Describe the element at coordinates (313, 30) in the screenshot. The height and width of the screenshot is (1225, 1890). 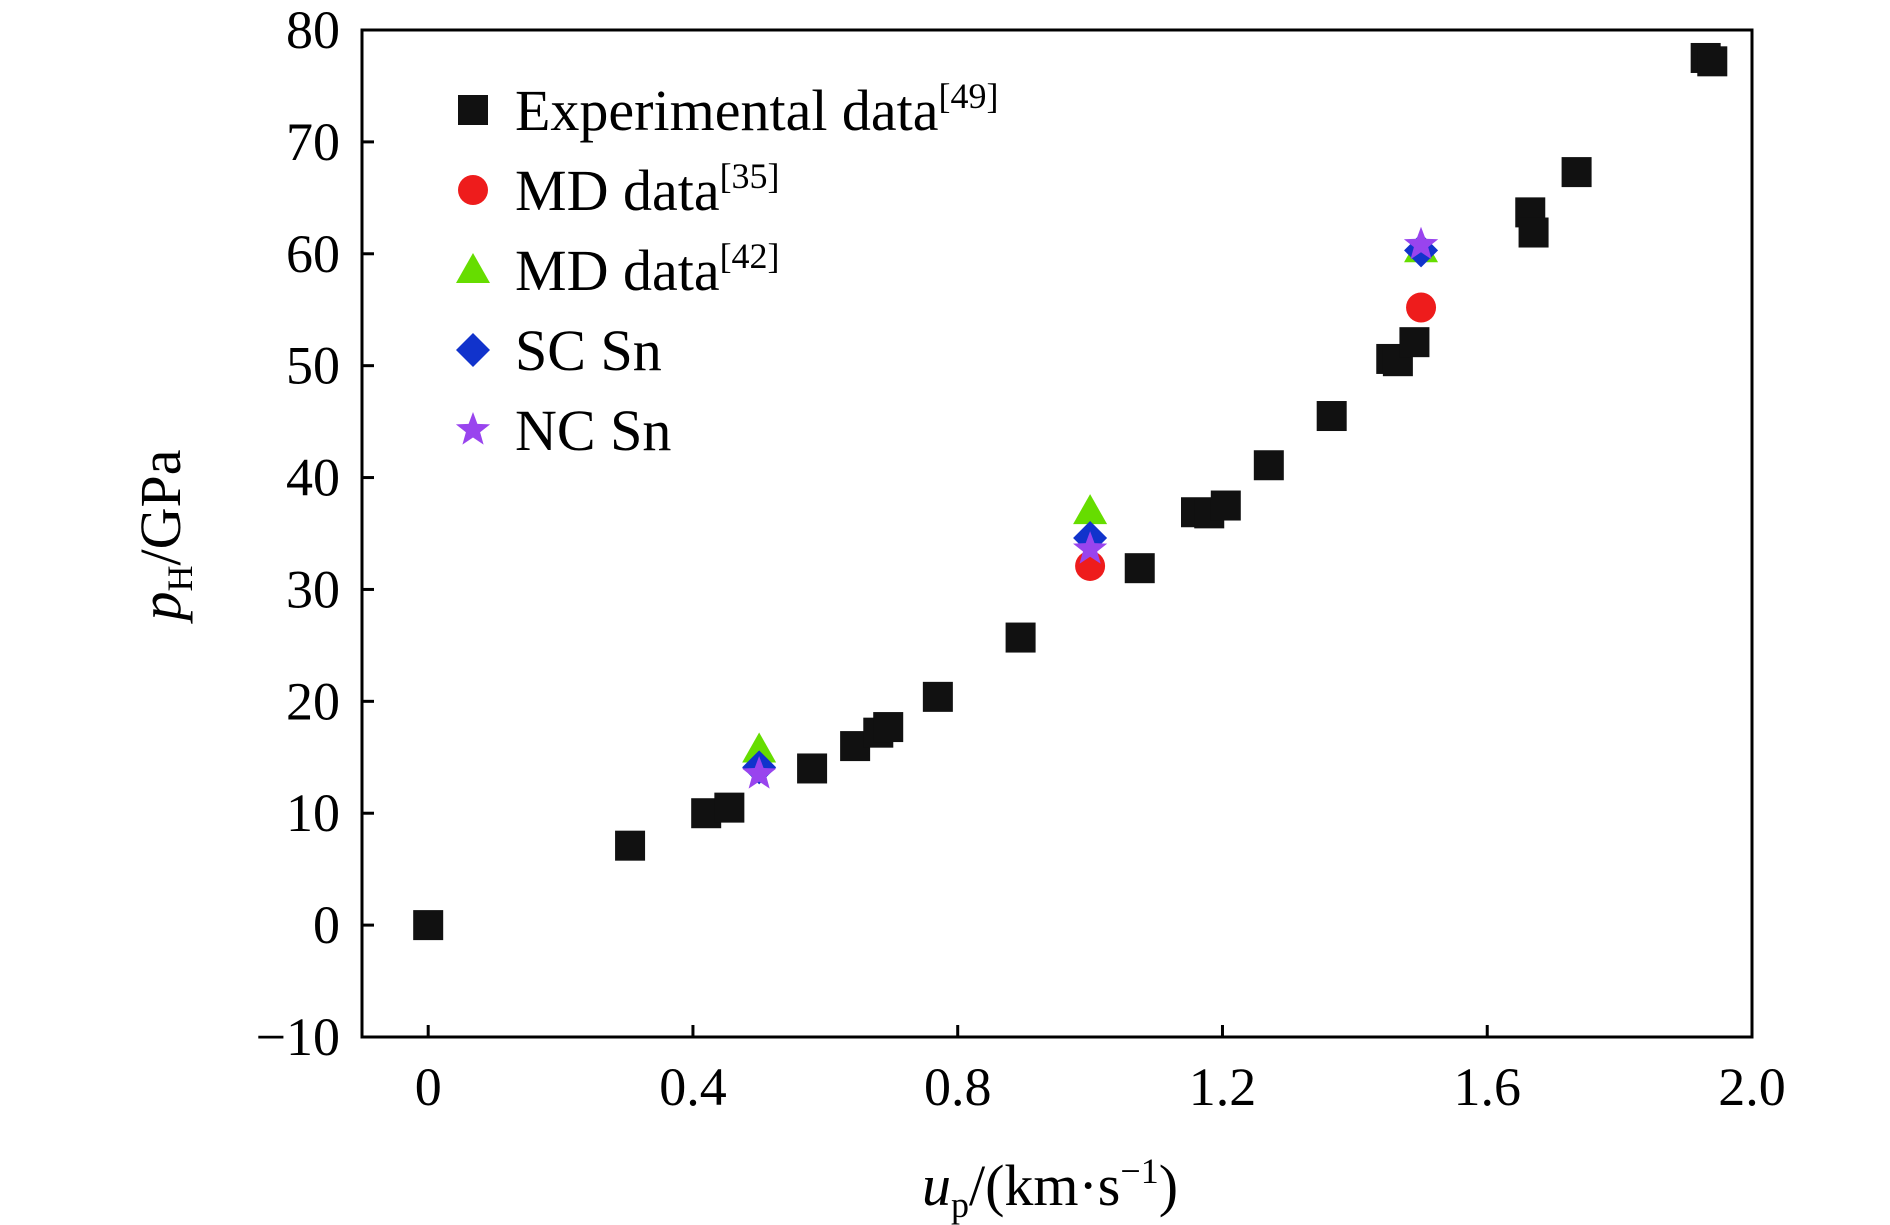
I see `y-tick-label: 80` at that location.